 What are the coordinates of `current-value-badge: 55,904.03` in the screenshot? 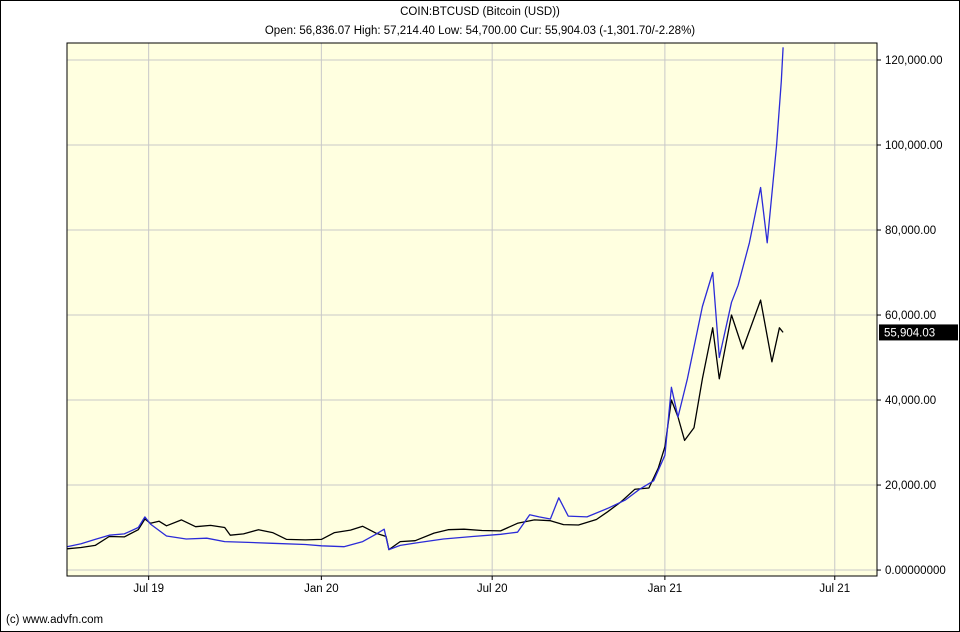 It's located at (918, 332).